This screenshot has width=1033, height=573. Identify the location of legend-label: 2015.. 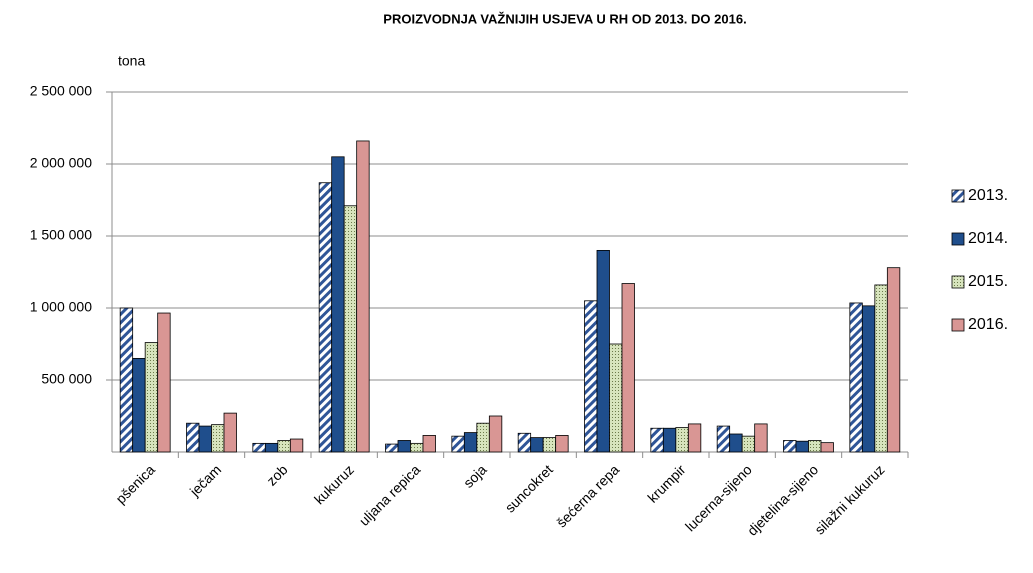
(988, 281).